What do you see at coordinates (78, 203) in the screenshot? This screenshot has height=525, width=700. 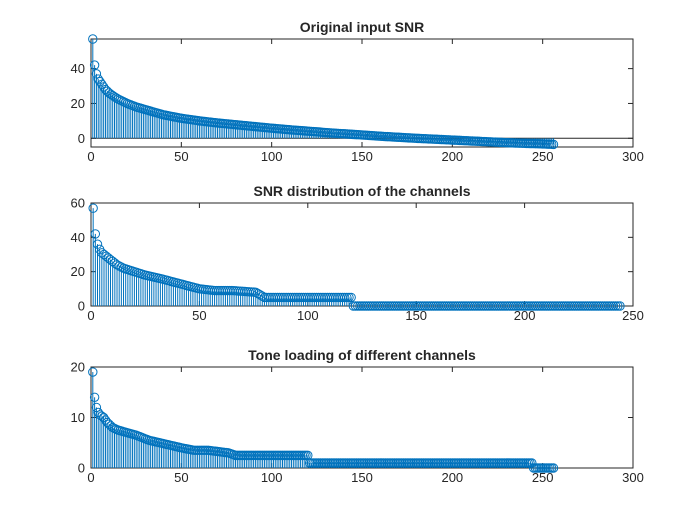 I see `y-tick-label: 60` at bounding box center [78, 203].